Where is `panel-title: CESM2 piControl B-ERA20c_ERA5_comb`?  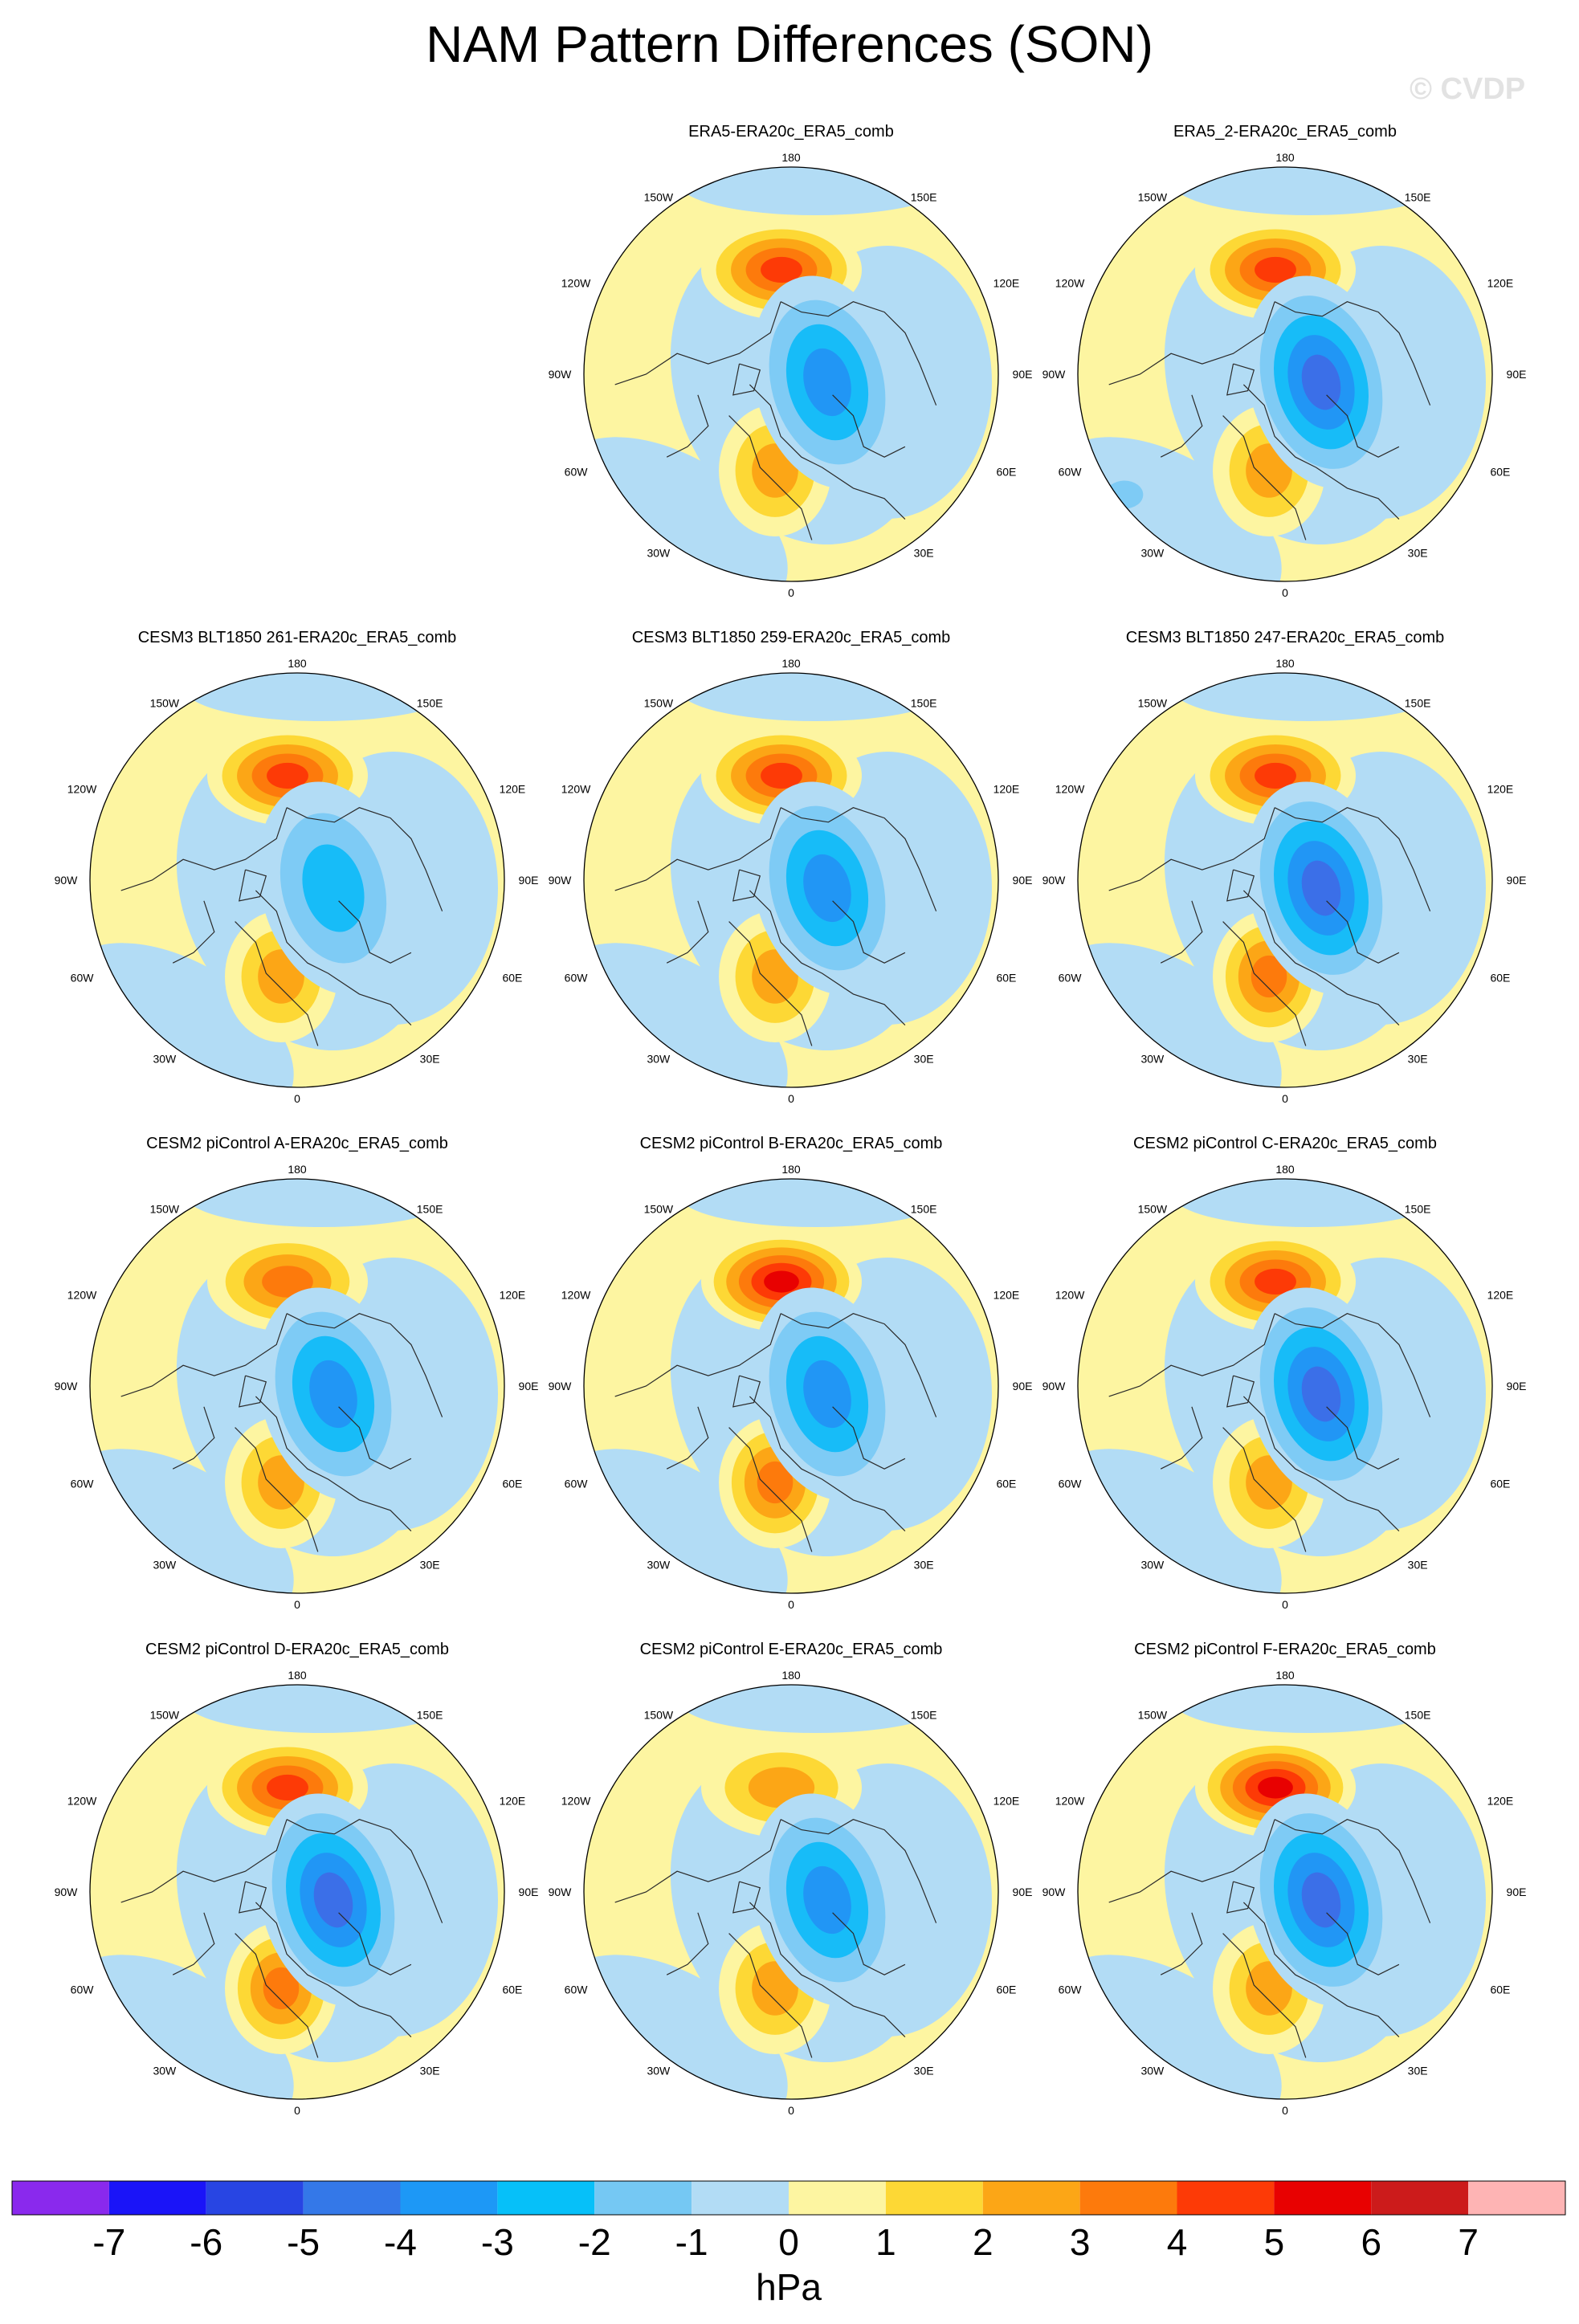
panel-title: CESM2 piControl B-ERA20c_ERA5_comb is located at coordinates (791, 1144).